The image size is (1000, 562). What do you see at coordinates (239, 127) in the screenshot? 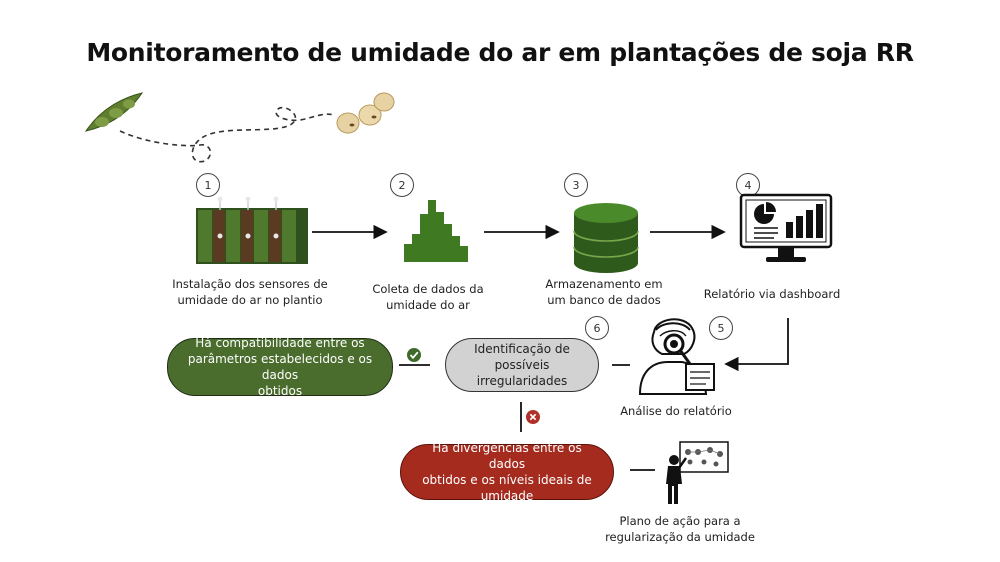
I see `decorative-soy-path` at bounding box center [239, 127].